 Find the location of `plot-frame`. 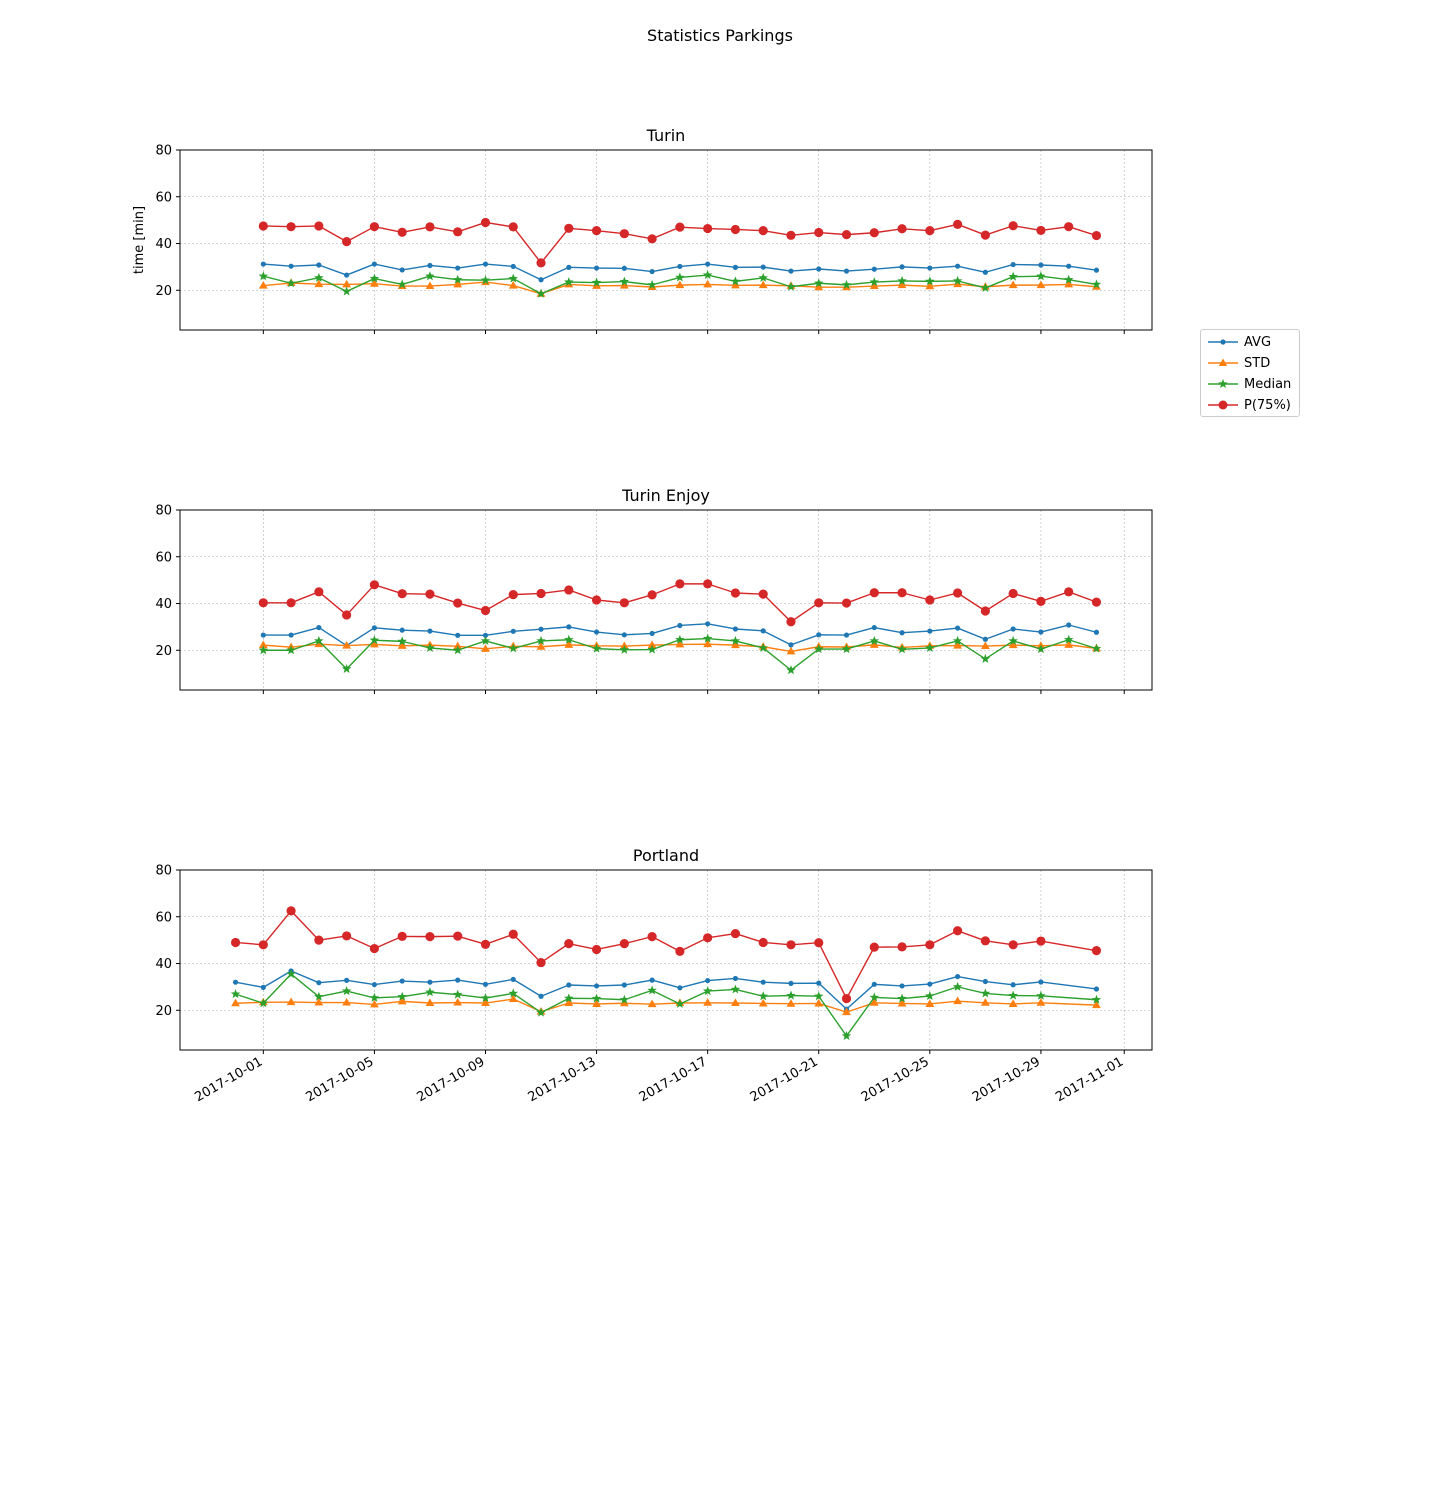

plot-frame is located at coordinates (666, 960).